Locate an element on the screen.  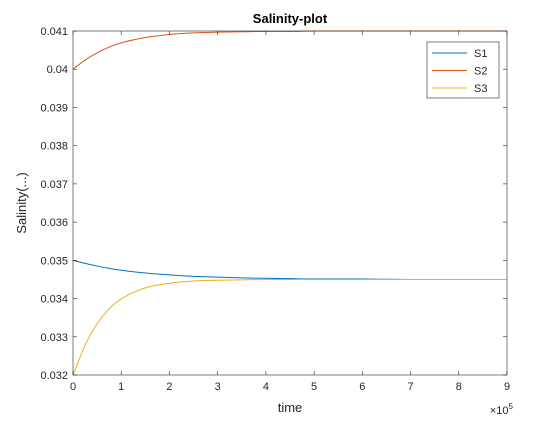
x-axis-exponent-power: 5 is located at coordinates (511, 406).